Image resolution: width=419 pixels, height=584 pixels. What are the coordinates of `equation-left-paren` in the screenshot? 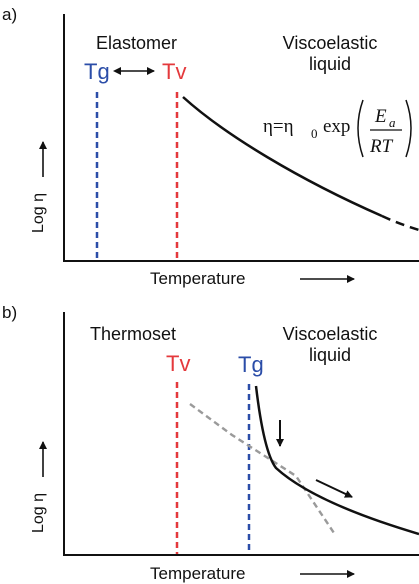 It's located at (360, 128).